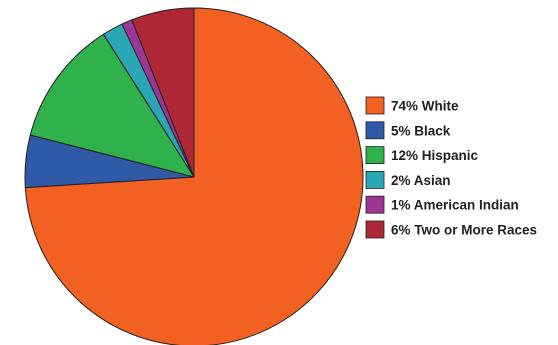 The height and width of the screenshot is (345, 558). Describe the element at coordinates (163, 92) in the screenshot. I see `pie-slice-two-or-more-races` at that location.